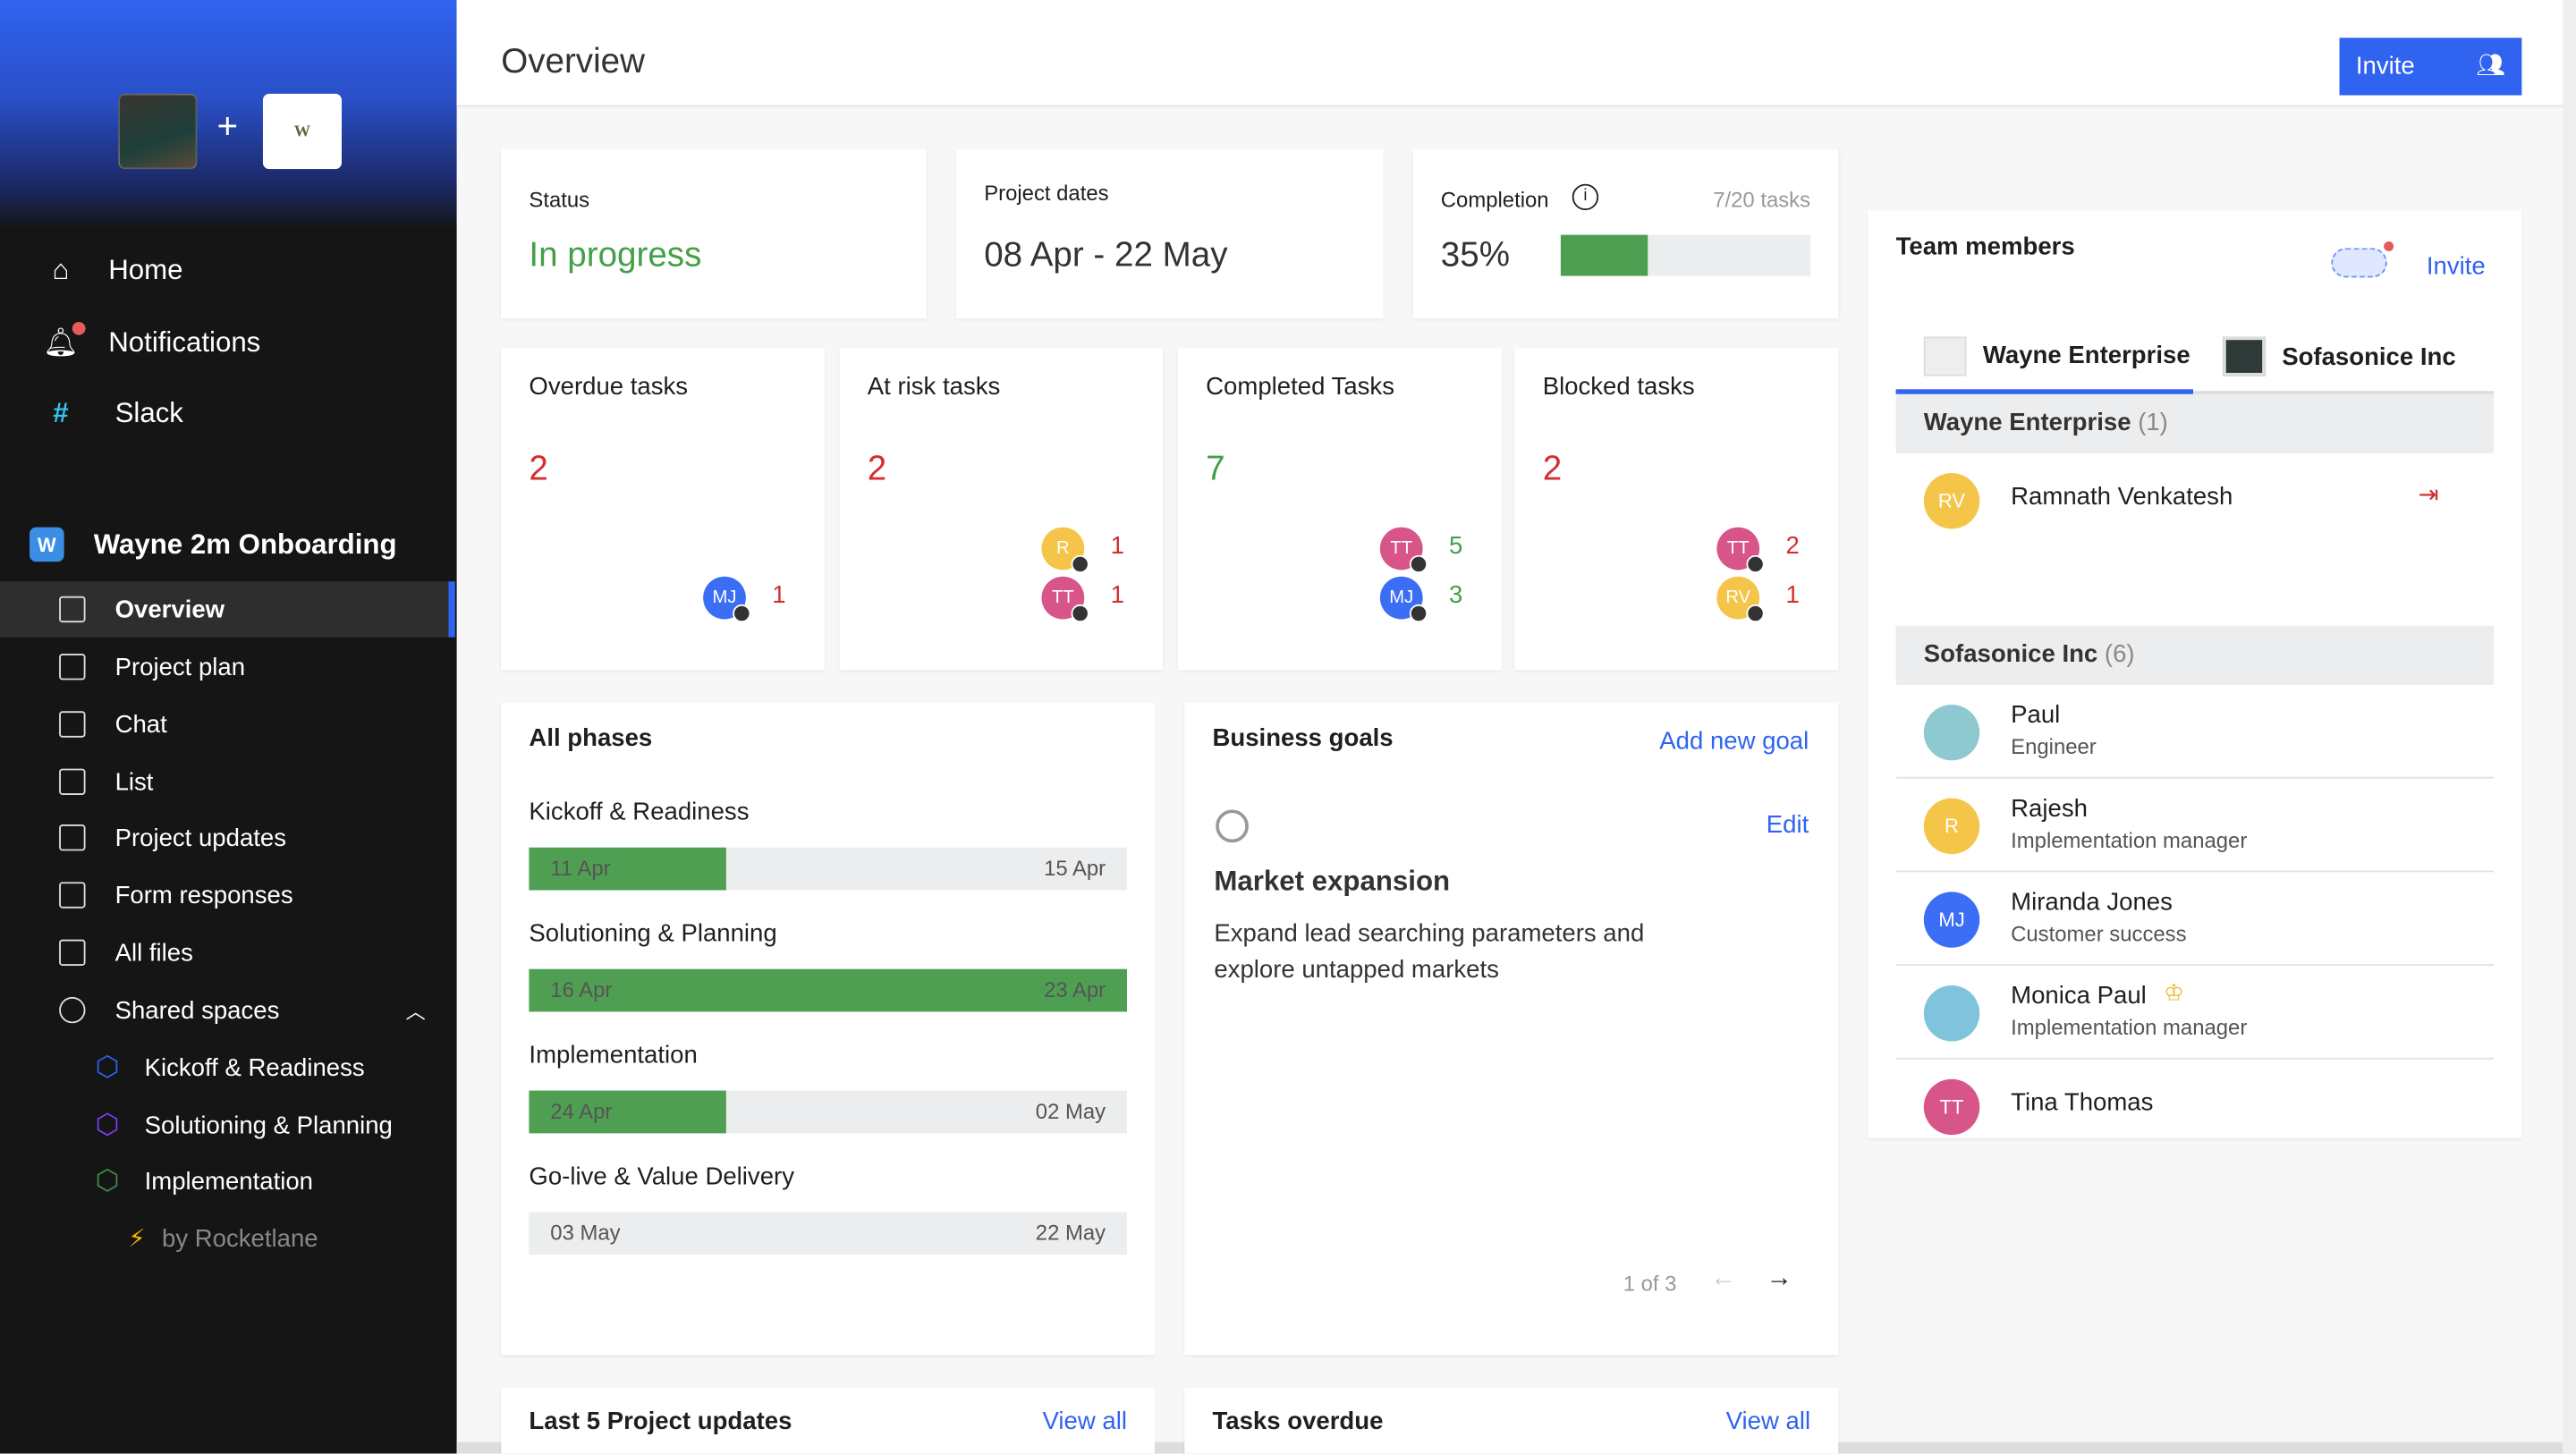  Describe the element at coordinates (137, 1239) in the screenshot. I see `bolt-icon: ⚡︎` at that location.